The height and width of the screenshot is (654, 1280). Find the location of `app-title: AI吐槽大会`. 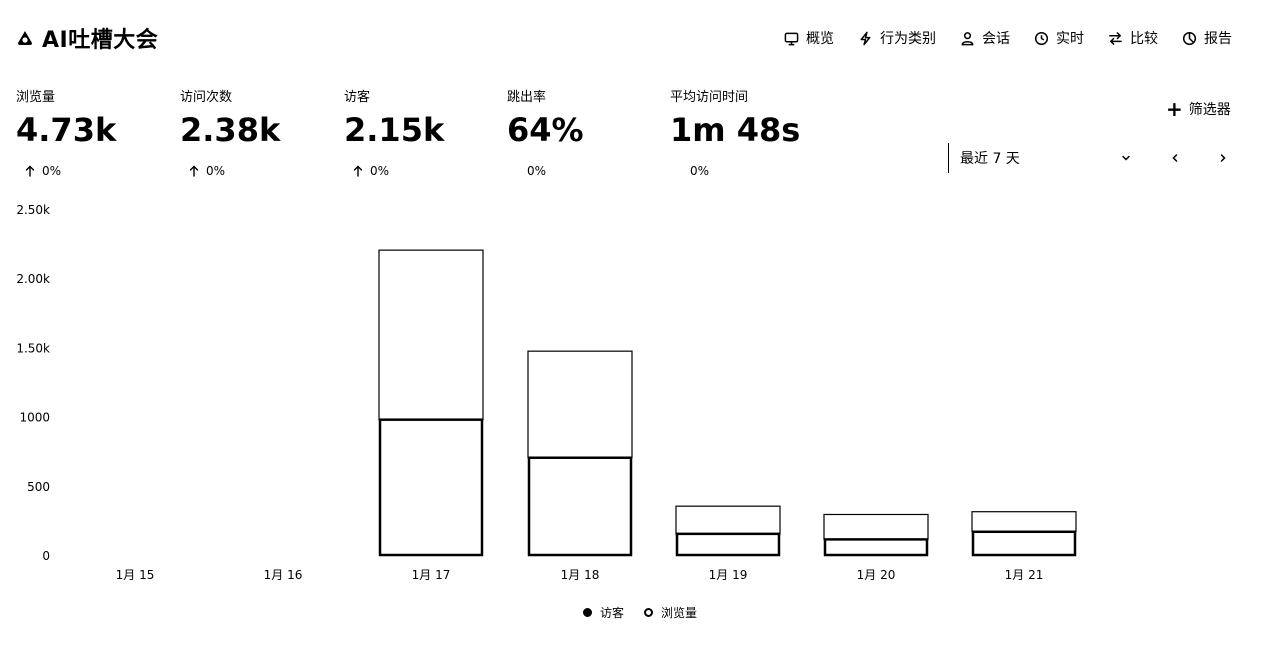

app-title: AI吐槽大会 is located at coordinates (100, 40).